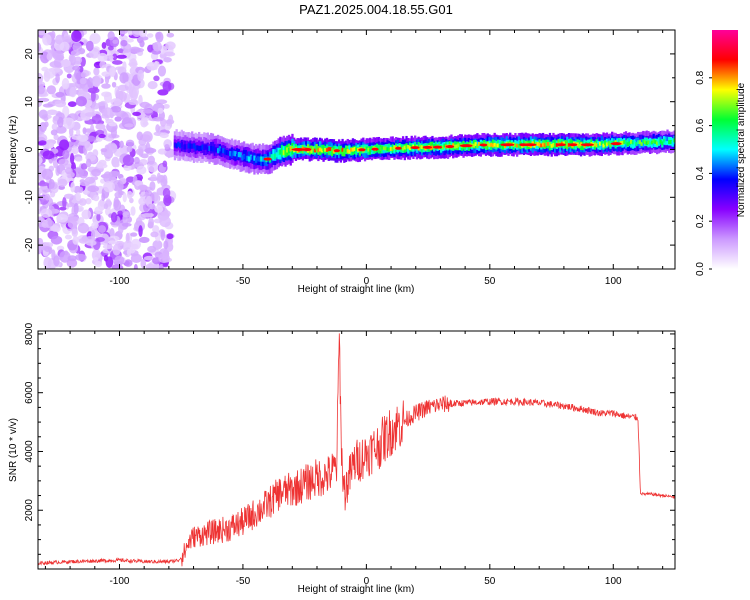 Image resolution: width=750 pixels, height=600 pixels. I want to click on x-tick-label: 0, so click(367, 581).